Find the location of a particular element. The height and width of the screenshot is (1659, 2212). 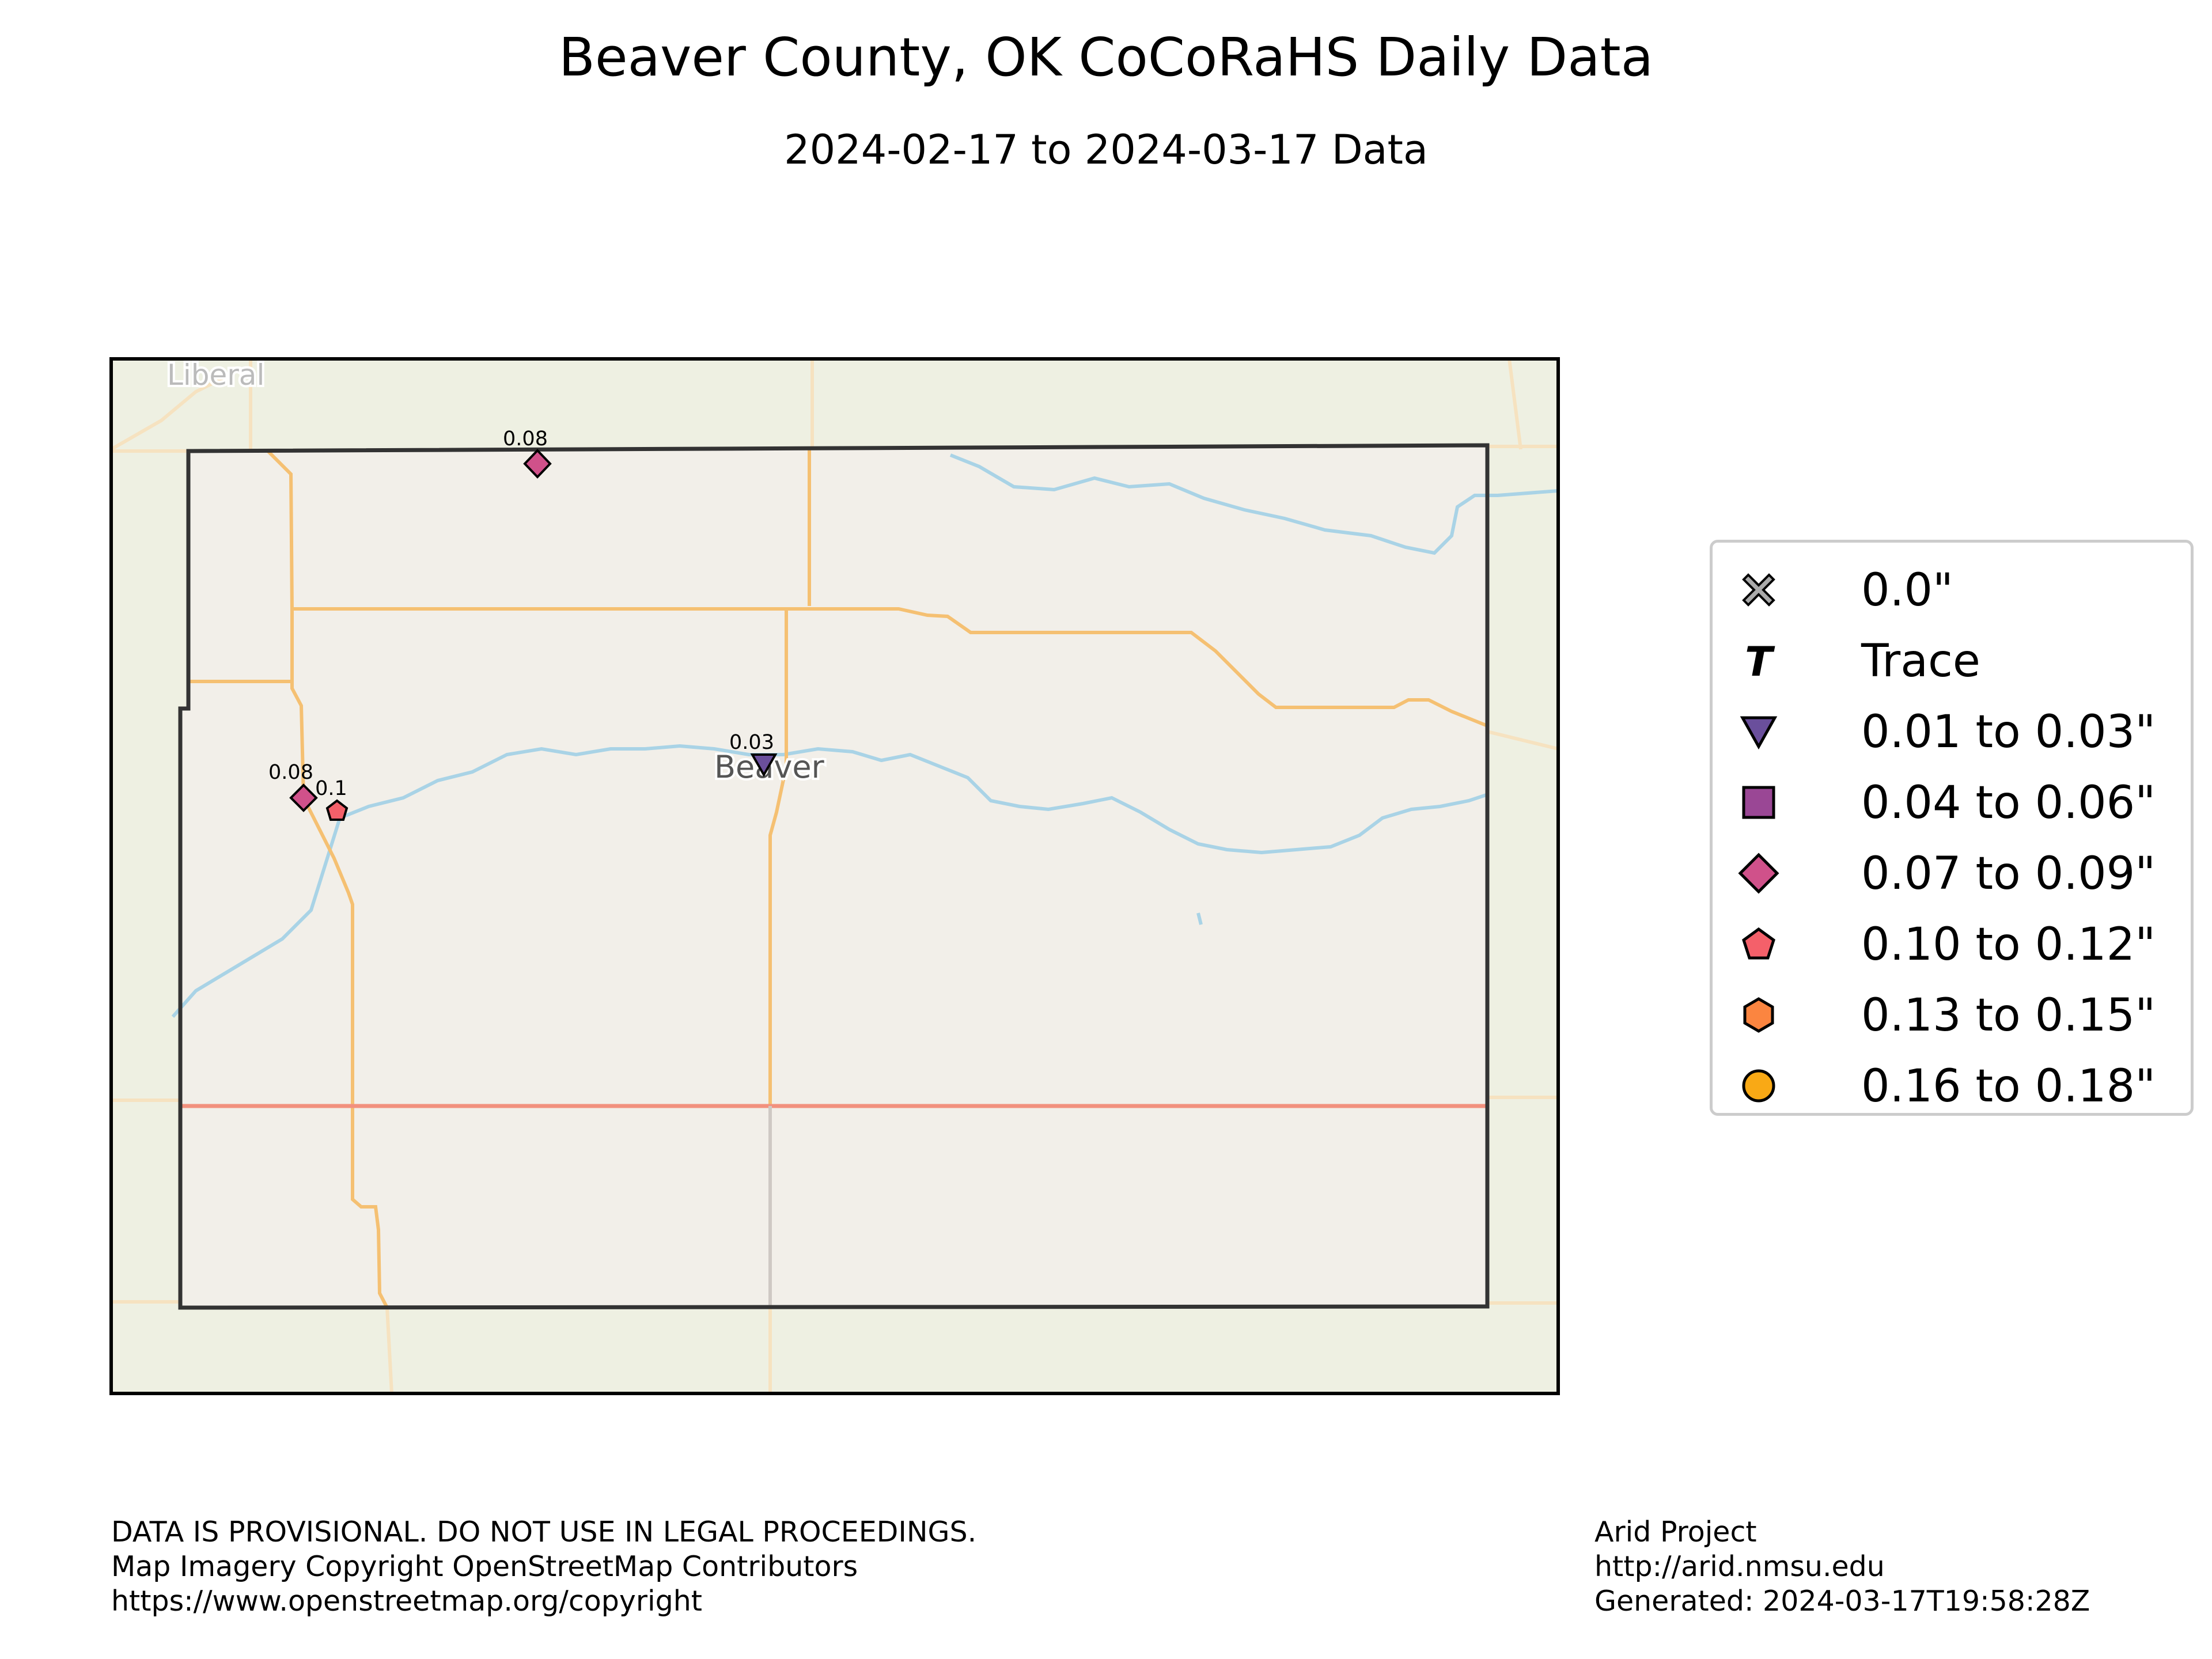

legend-item-trace: T Trace is located at coordinates (1952, 660).